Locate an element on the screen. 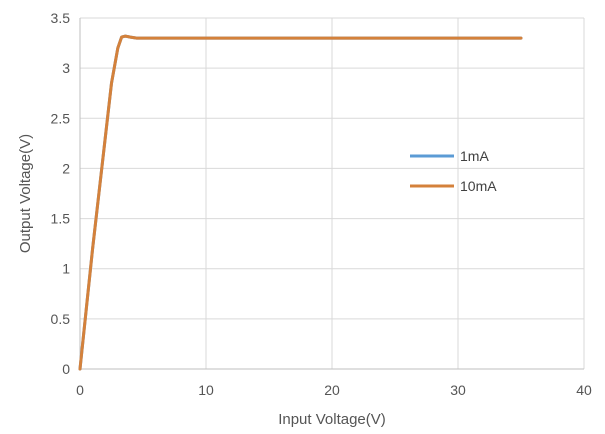 This screenshot has width=605, height=434. y-tick-label: 0.5 is located at coordinates (61, 319).